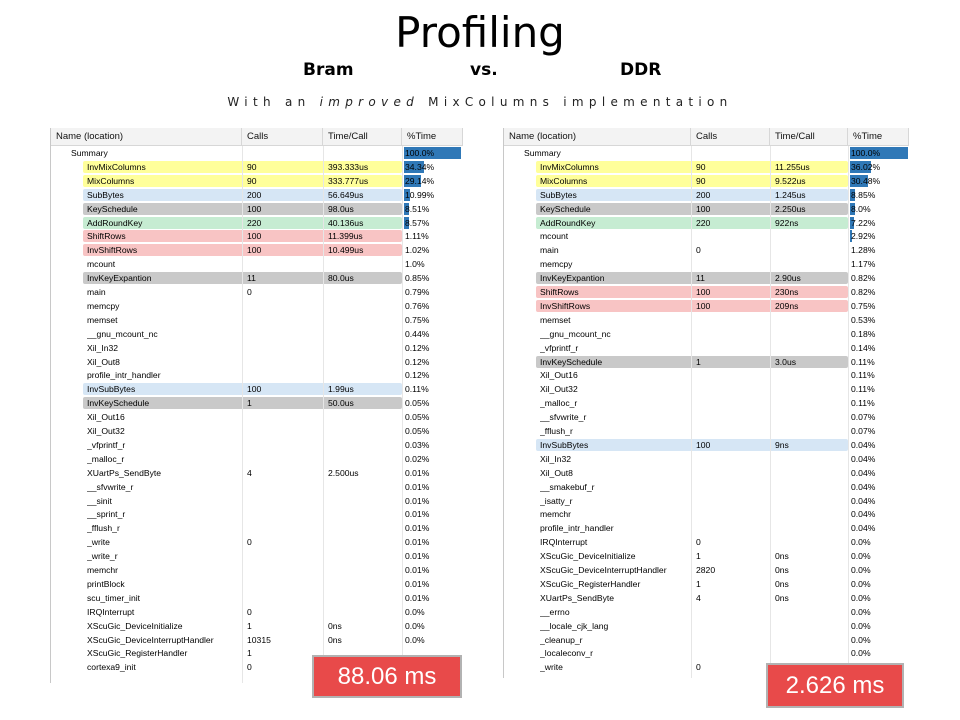 Image resolution: width=960 pixels, height=720 pixels. What do you see at coordinates (590, 583) in the screenshot?
I see `row-name: XScuGic_RegisterHandler` at bounding box center [590, 583].